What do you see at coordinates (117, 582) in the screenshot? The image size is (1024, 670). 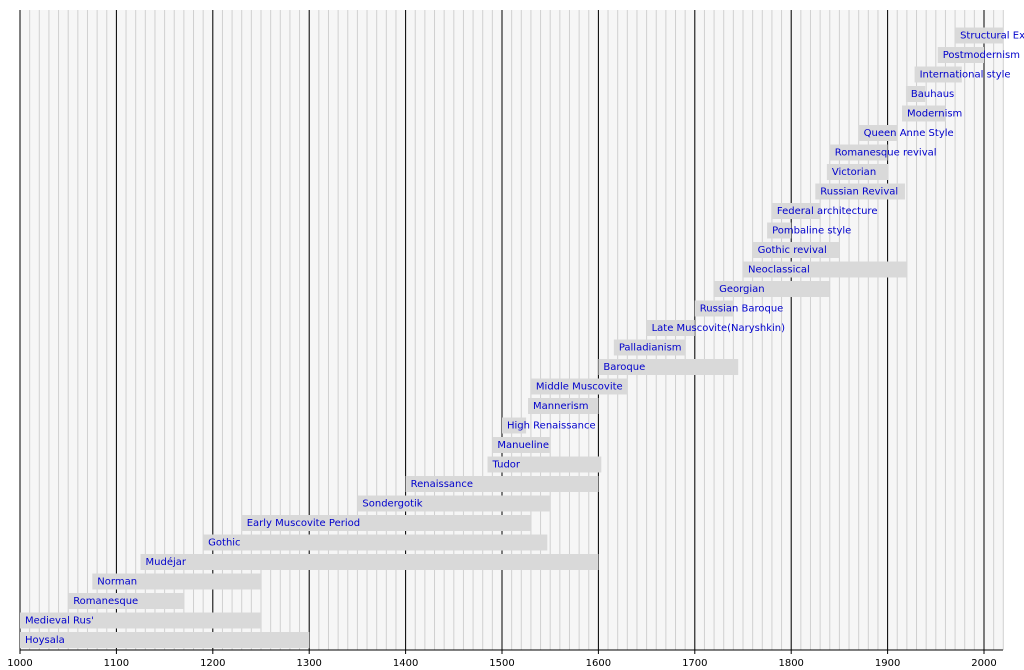 I see `bar-label: Norman` at bounding box center [117, 582].